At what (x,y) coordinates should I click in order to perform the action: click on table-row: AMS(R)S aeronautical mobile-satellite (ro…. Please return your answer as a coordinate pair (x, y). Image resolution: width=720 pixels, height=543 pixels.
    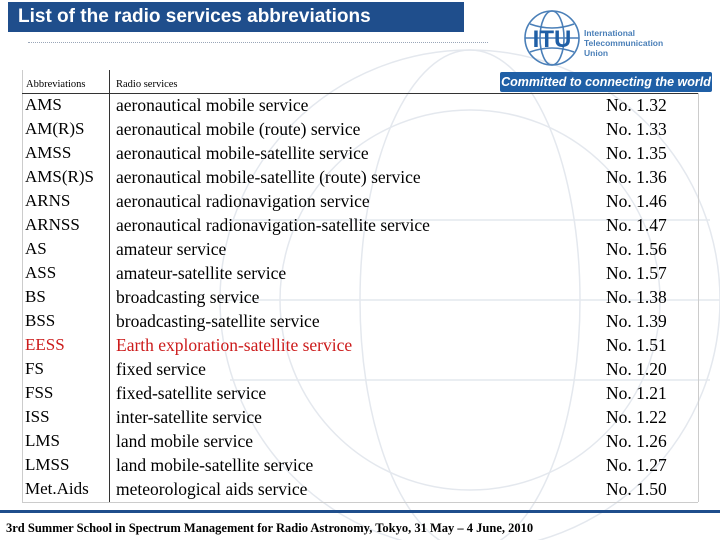
    Looking at the image, I should click on (360, 178).